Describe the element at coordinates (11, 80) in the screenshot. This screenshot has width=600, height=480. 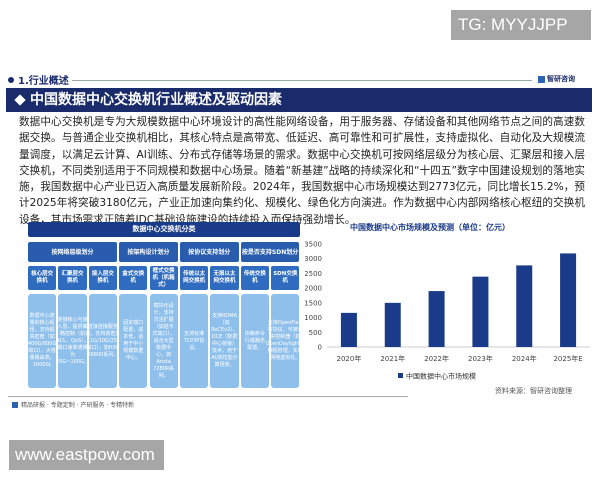
I see `section-bullet` at that location.